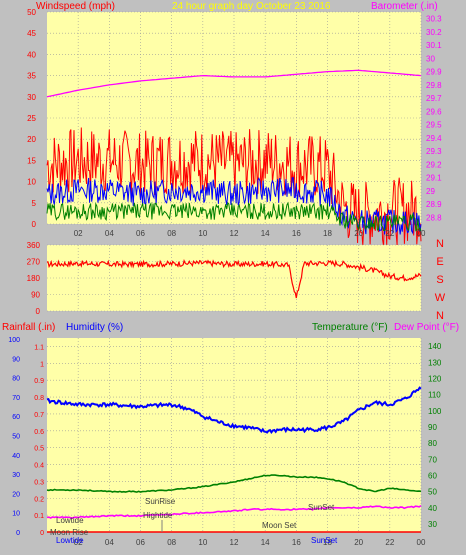  Describe the element at coordinates (434, 45) in the screenshot. I see `barometer-tick-label: 30.1` at that location.